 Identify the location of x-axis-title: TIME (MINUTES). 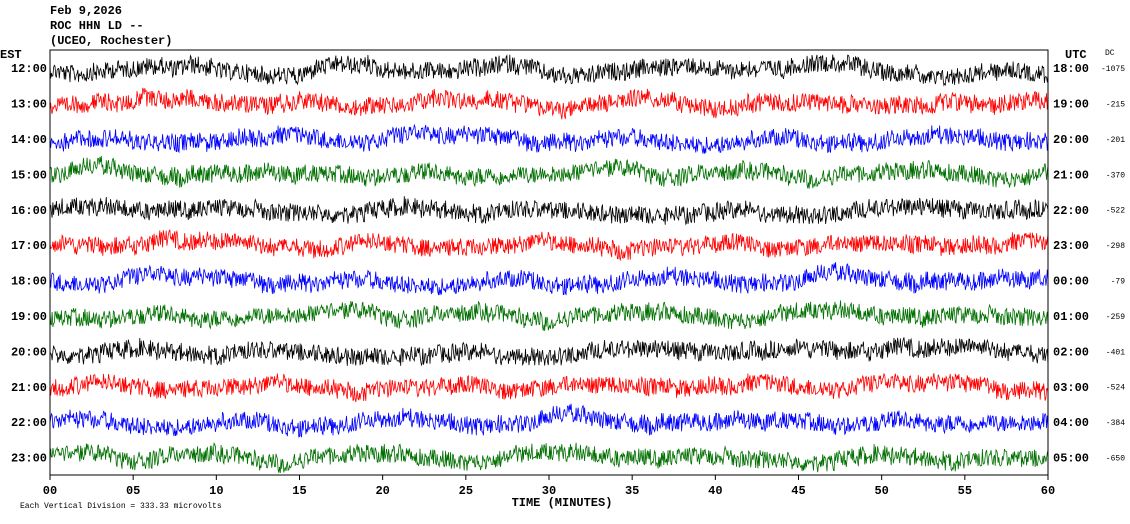
(562, 503).